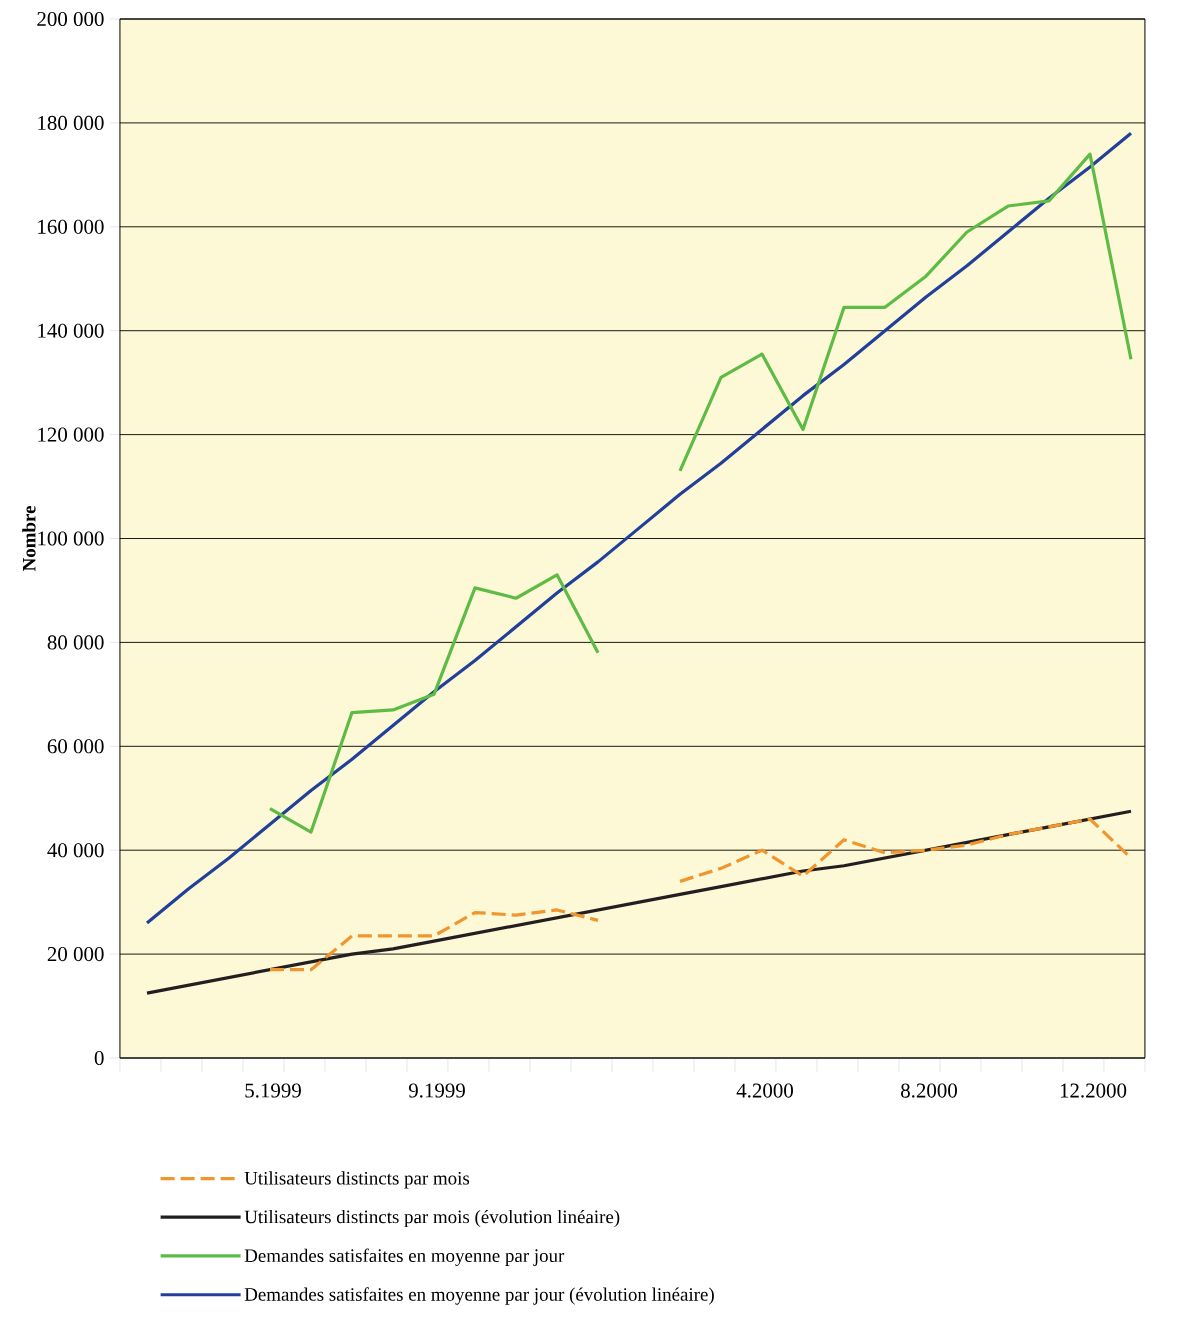 The image size is (1183, 1339). What do you see at coordinates (29, 539) in the screenshot?
I see `y-axis-title: Nombre` at bounding box center [29, 539].